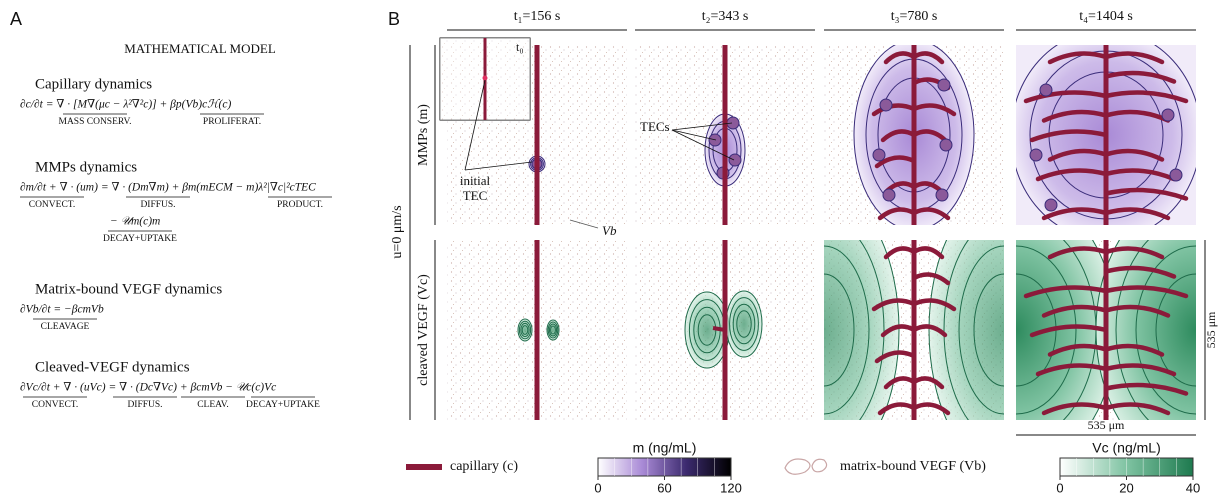 The width and height of the screenshot is (1219, 498). Describe the element at coordinates (95, 122) in the screenshot. I see `term-label: MASS CONSERV.` at that location.